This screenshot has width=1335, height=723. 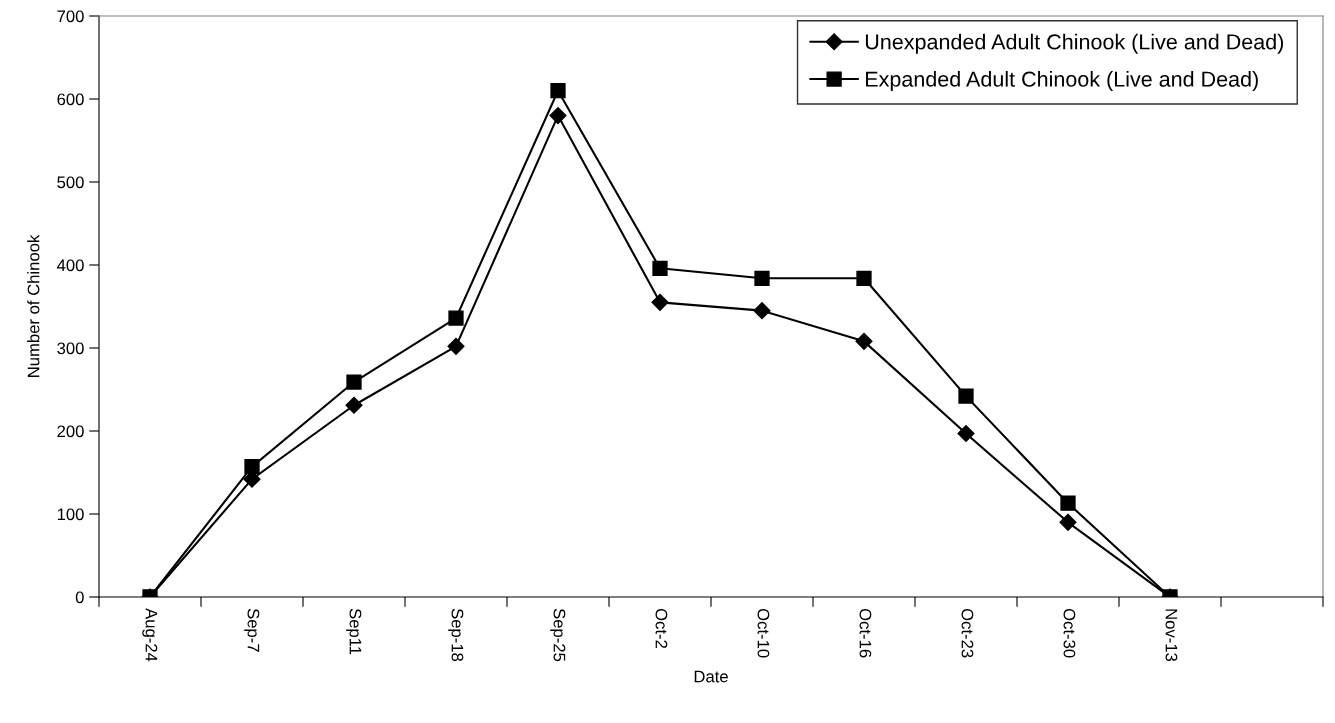 I want to click on legend-label: Expanded Adult Chinook (Live and Dead), so click(x=1062, y=81).